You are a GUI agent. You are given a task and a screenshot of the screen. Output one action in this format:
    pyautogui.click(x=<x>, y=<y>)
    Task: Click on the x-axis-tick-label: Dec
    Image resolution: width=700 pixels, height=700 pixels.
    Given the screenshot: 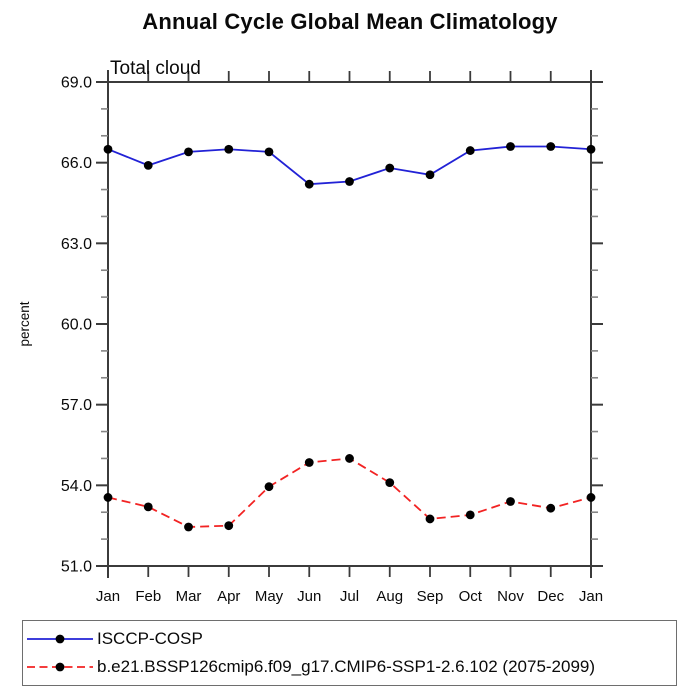 What is the action you would take?
    pyautogui.click(x=550, y=596)
    